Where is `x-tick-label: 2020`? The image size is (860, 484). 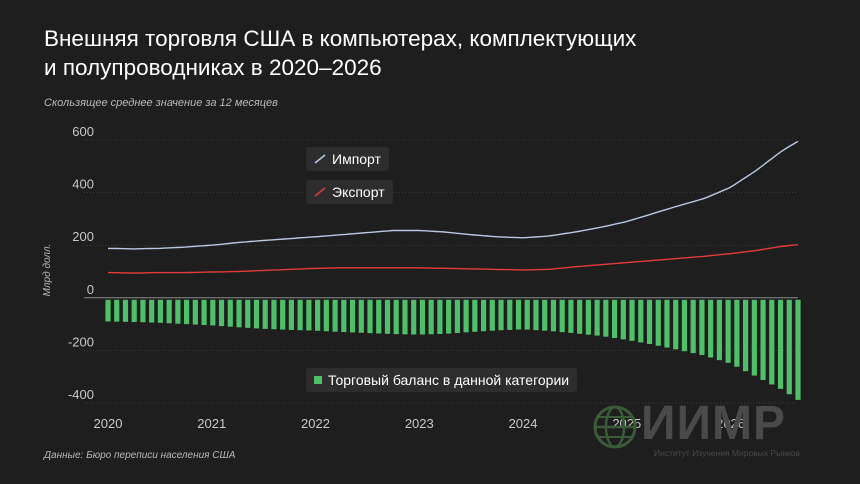 x-tick-label: 2020 is located at coordinates (108, 423).